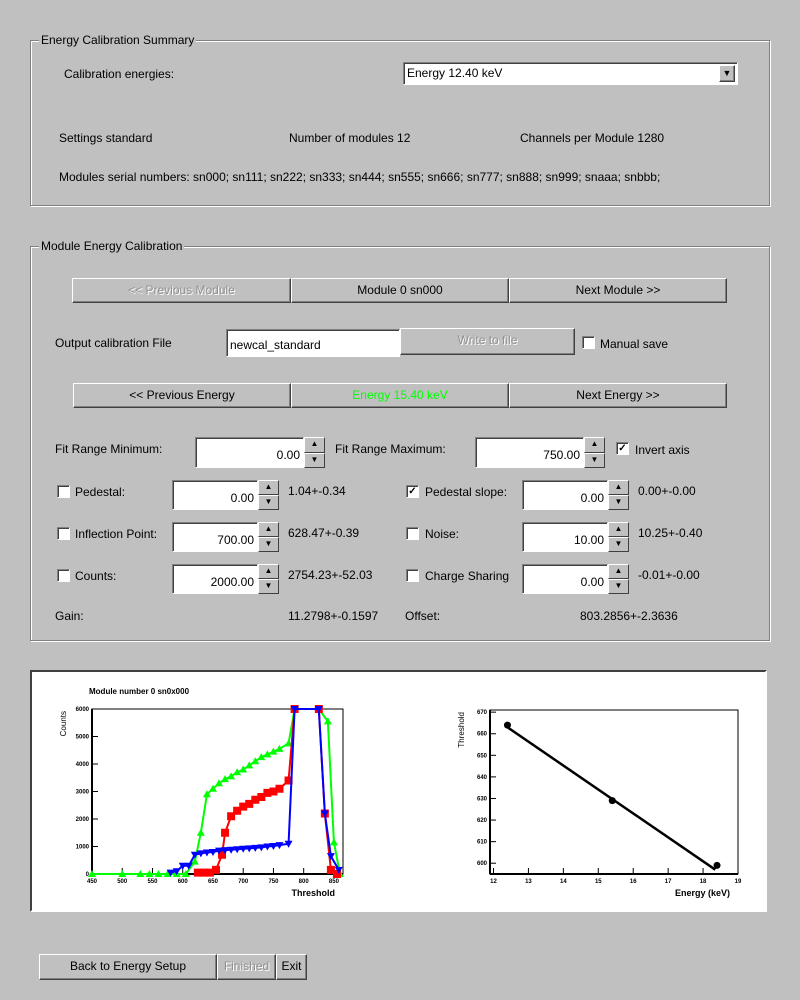 The image size is (800, 1000). What do you see at coordinates (412, 575) in the screenshot?
I see `charge-sharing-checkbox` at bounding box center [412, 575].